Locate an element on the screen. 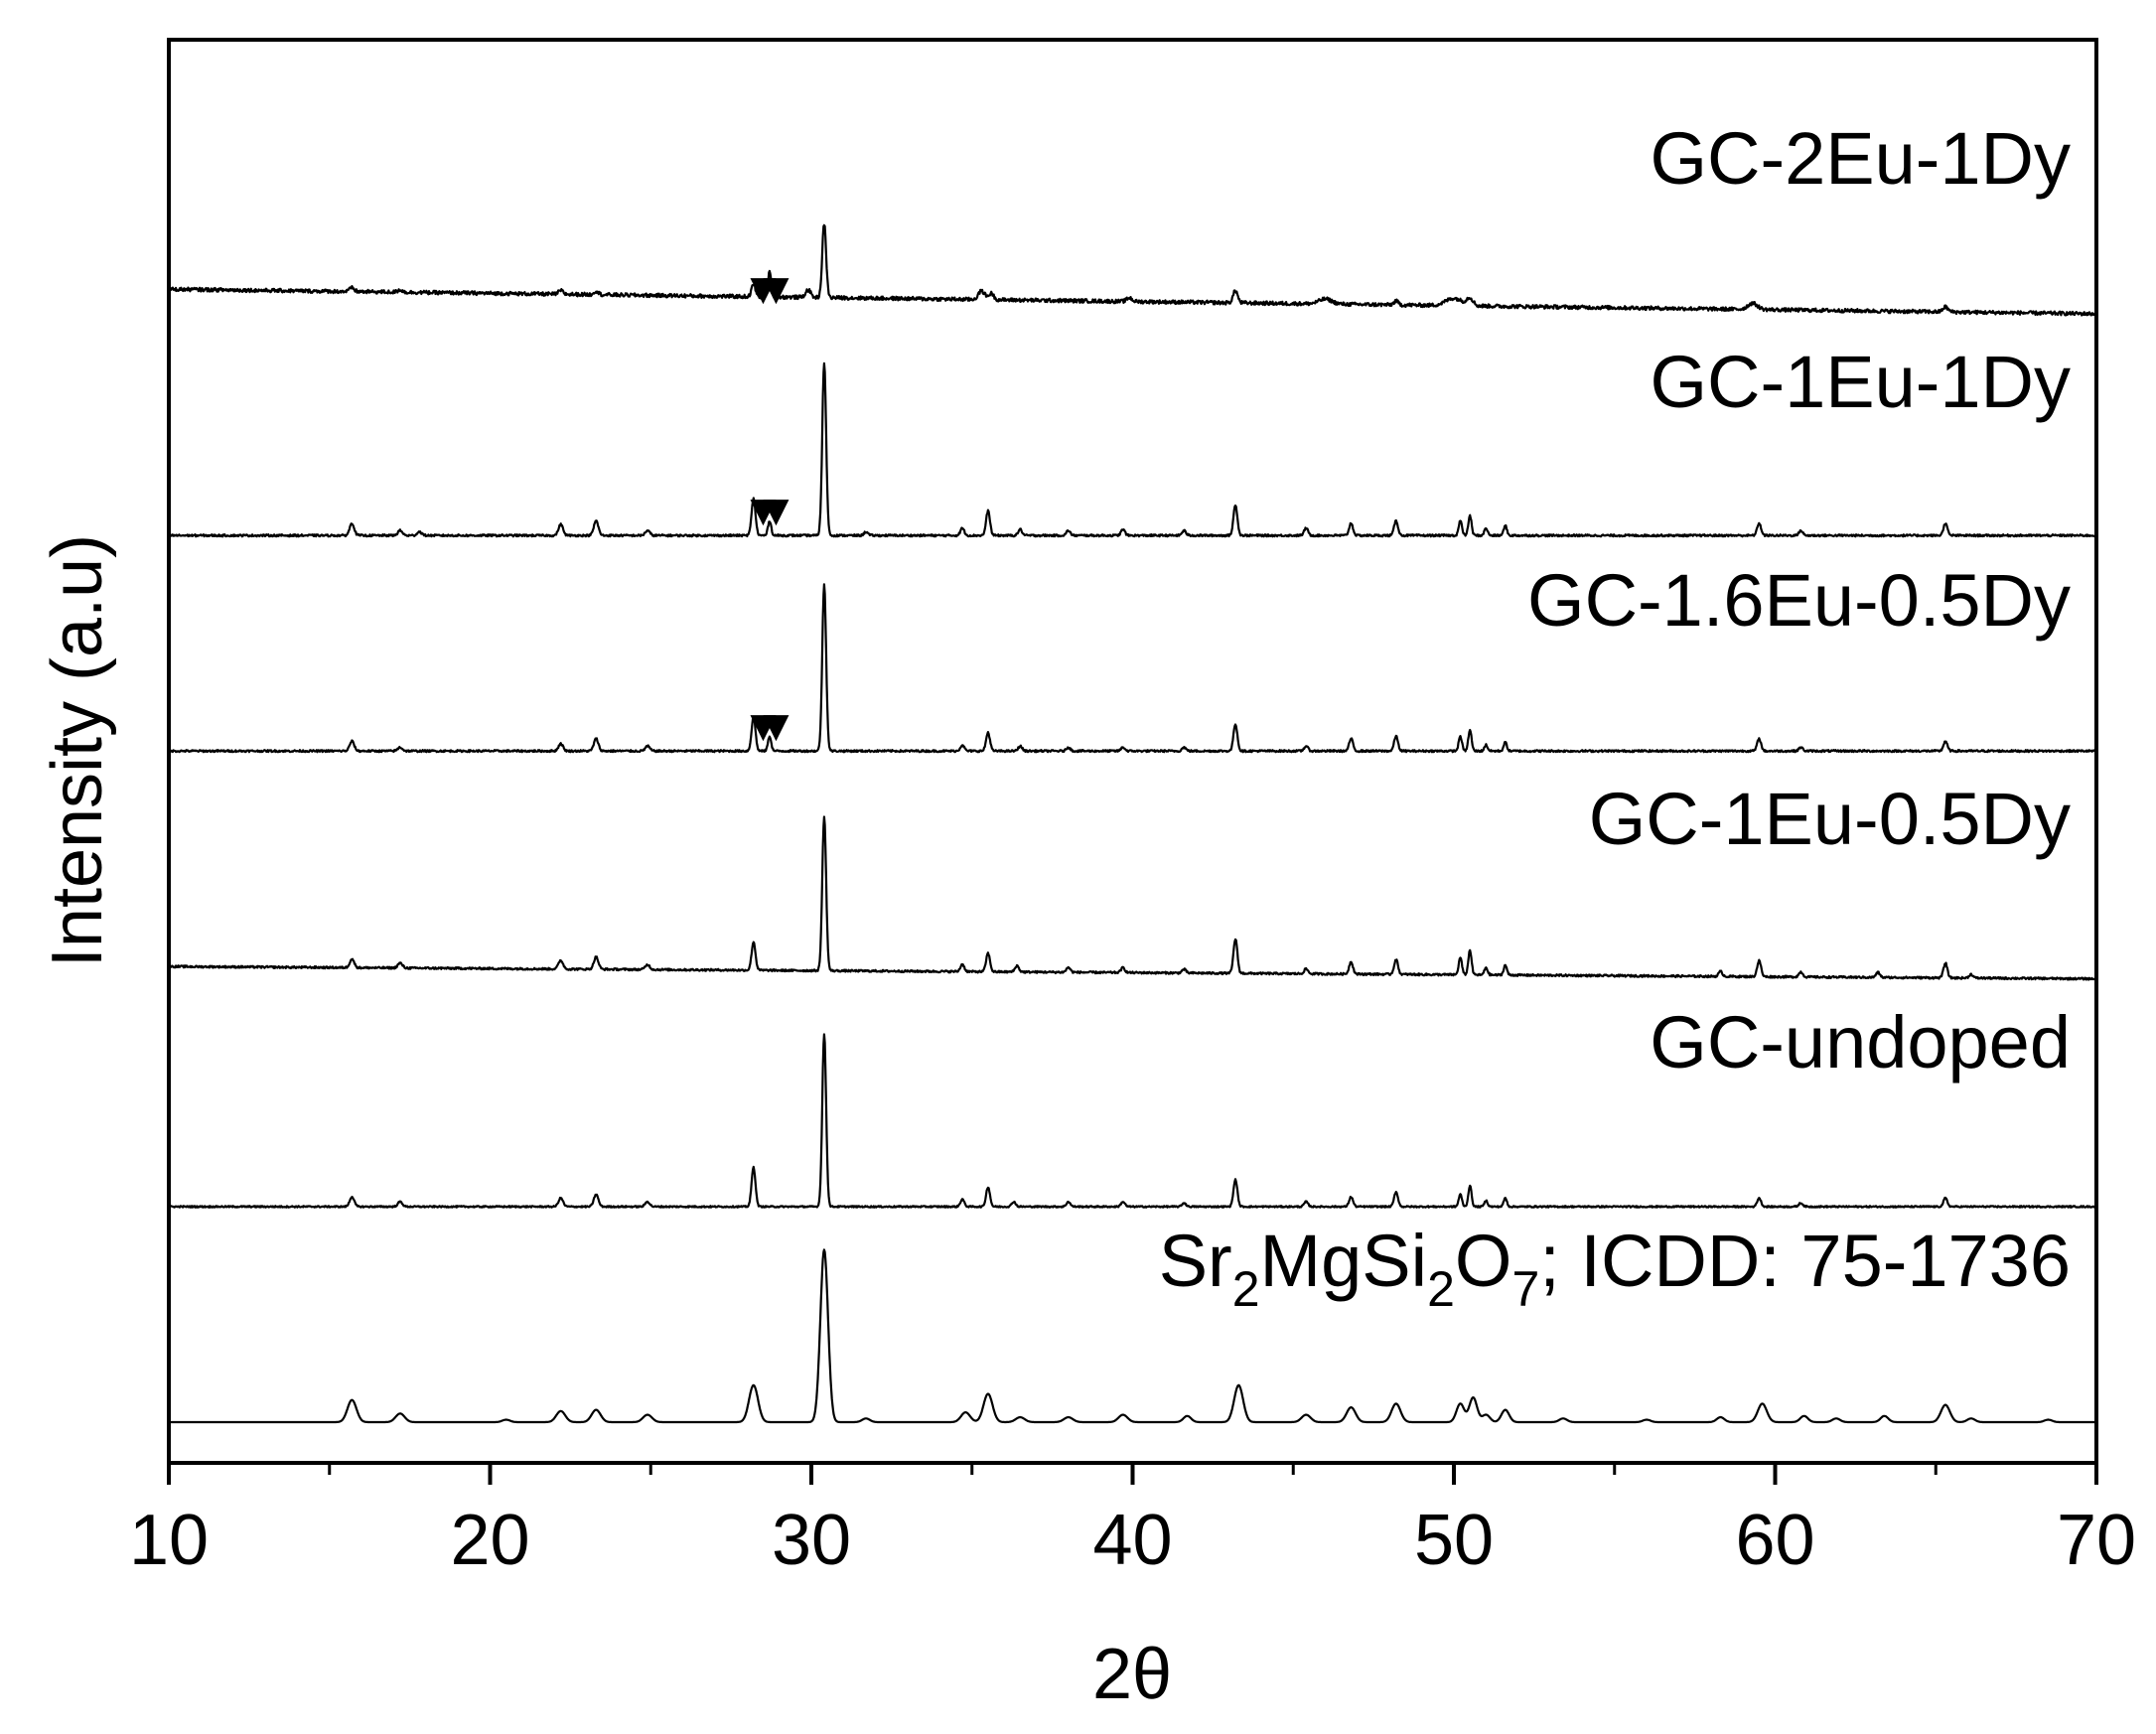 The width and height of the screenshot is (2156, 1734). series-label: GC-2Eu-1Dy is located at coordinates (1860, 159).